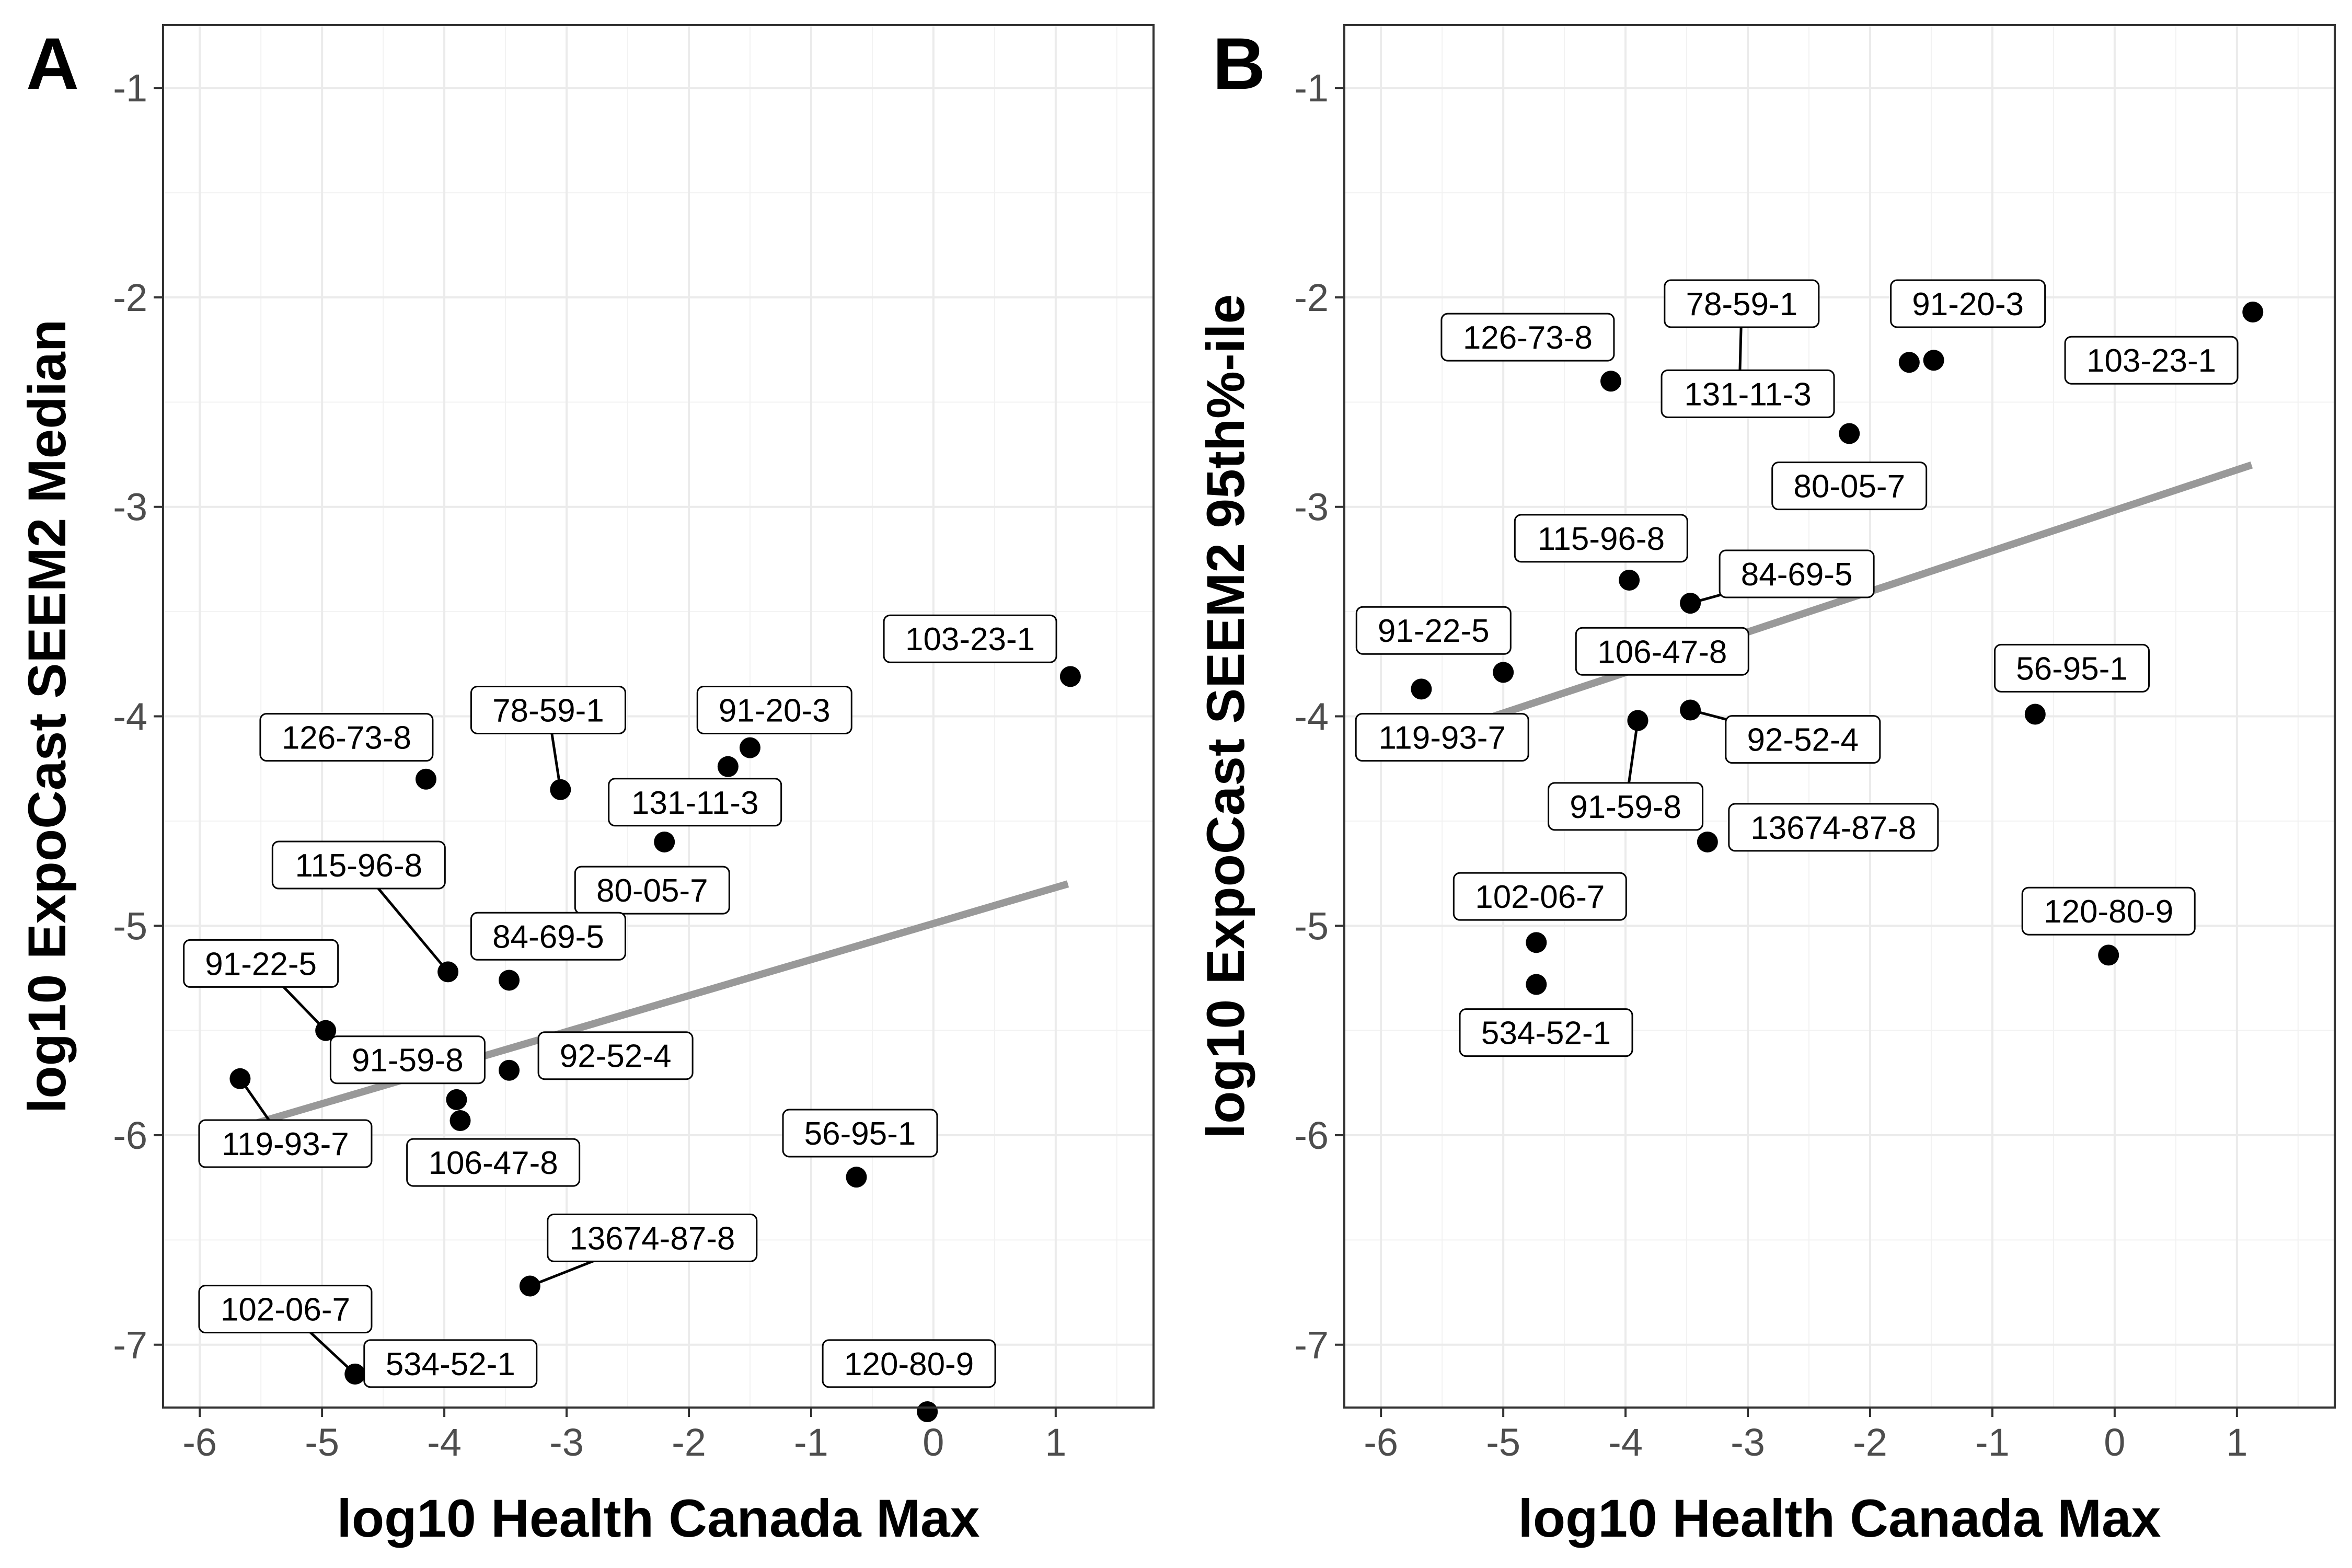  I want to click on y-axis-title: log10 ExpoCast SEEM2 Median, so click(47, 716).